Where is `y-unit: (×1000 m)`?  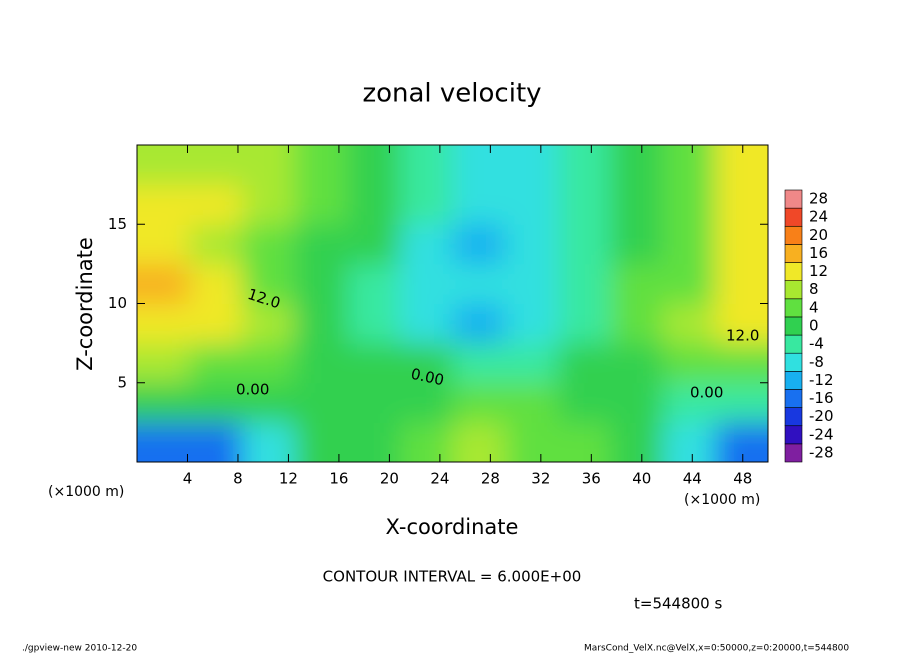
y-unit: (×1000 m) is located at coordinates (86, 492).